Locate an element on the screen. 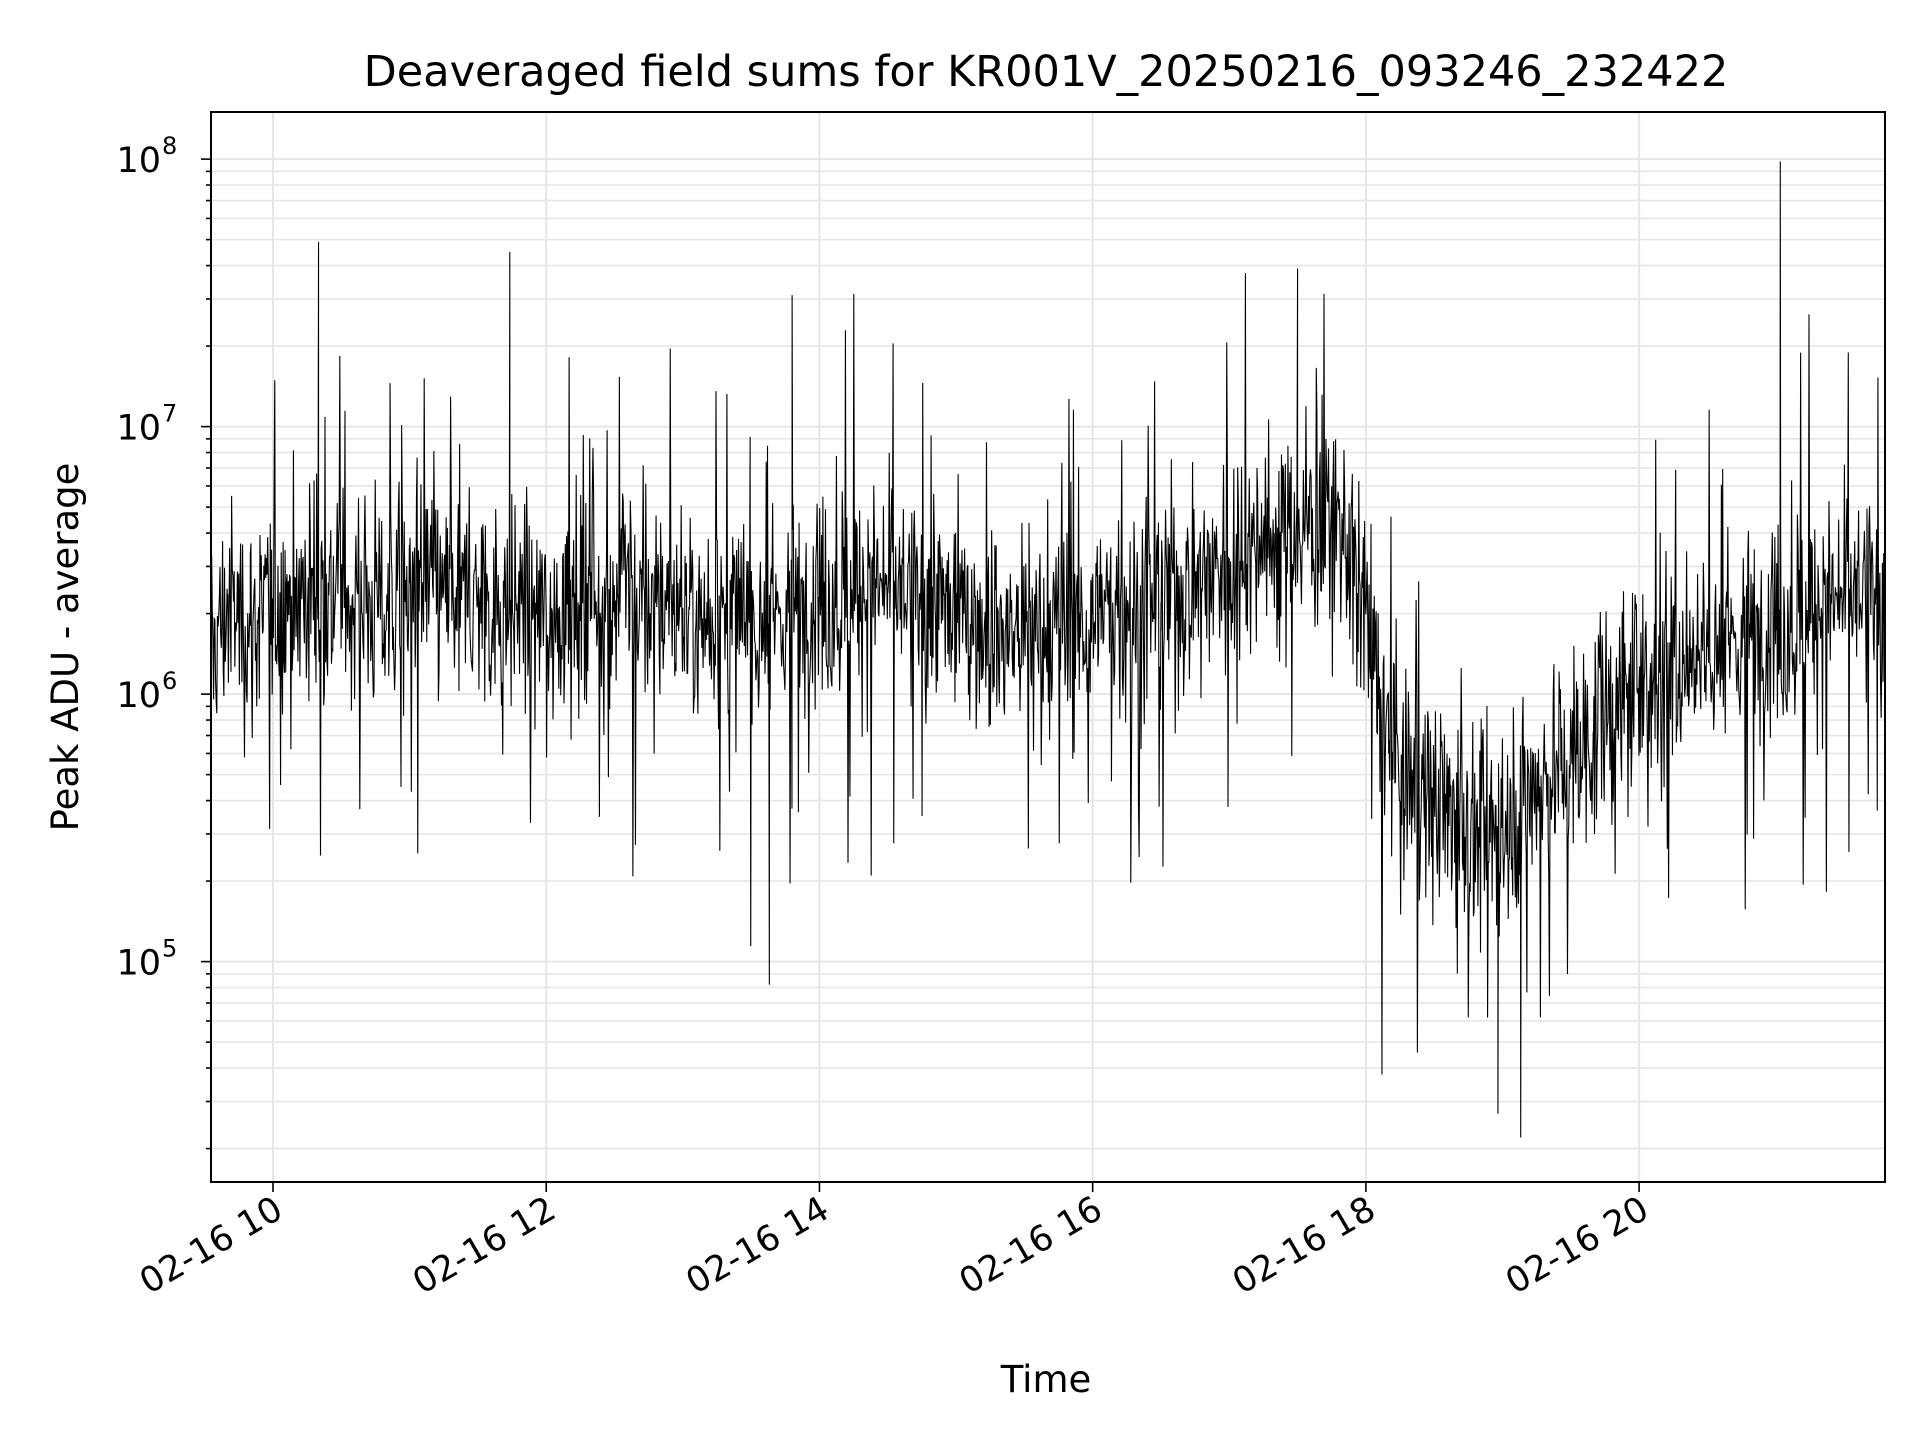 The image size is (1920, 1440). y-tick-label: 10 6 is located at coordinates (146, 691).